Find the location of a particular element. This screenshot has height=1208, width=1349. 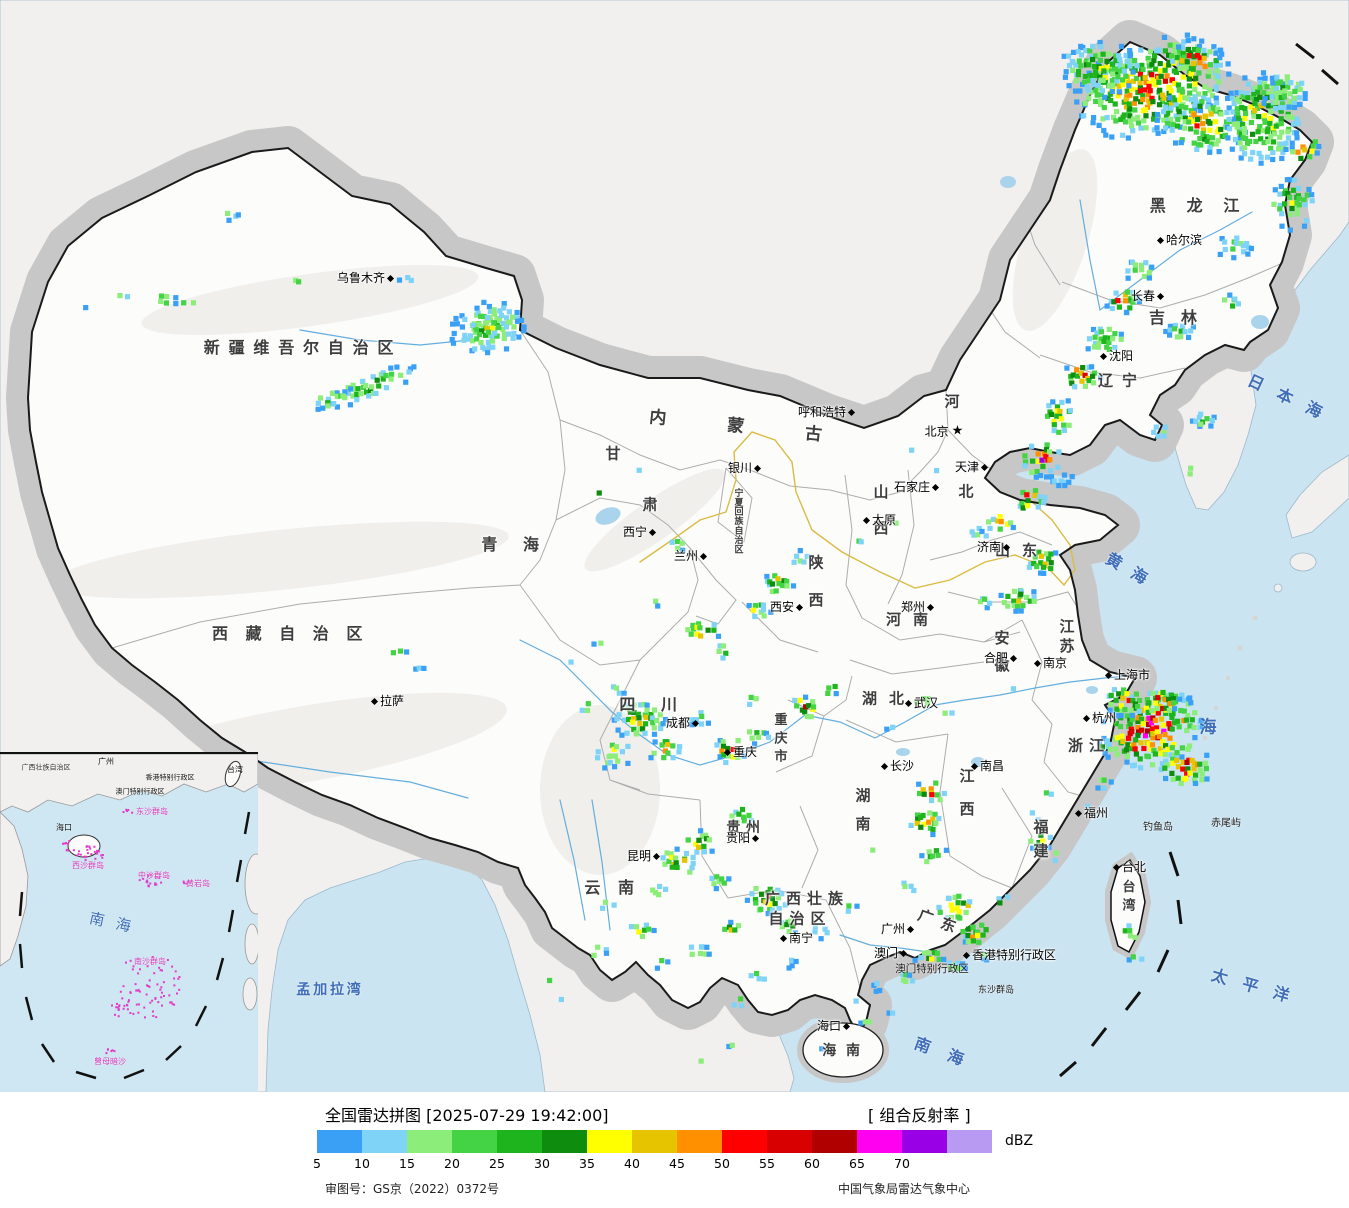

inset-nine-dash-line is located at coordinates (134, 945).